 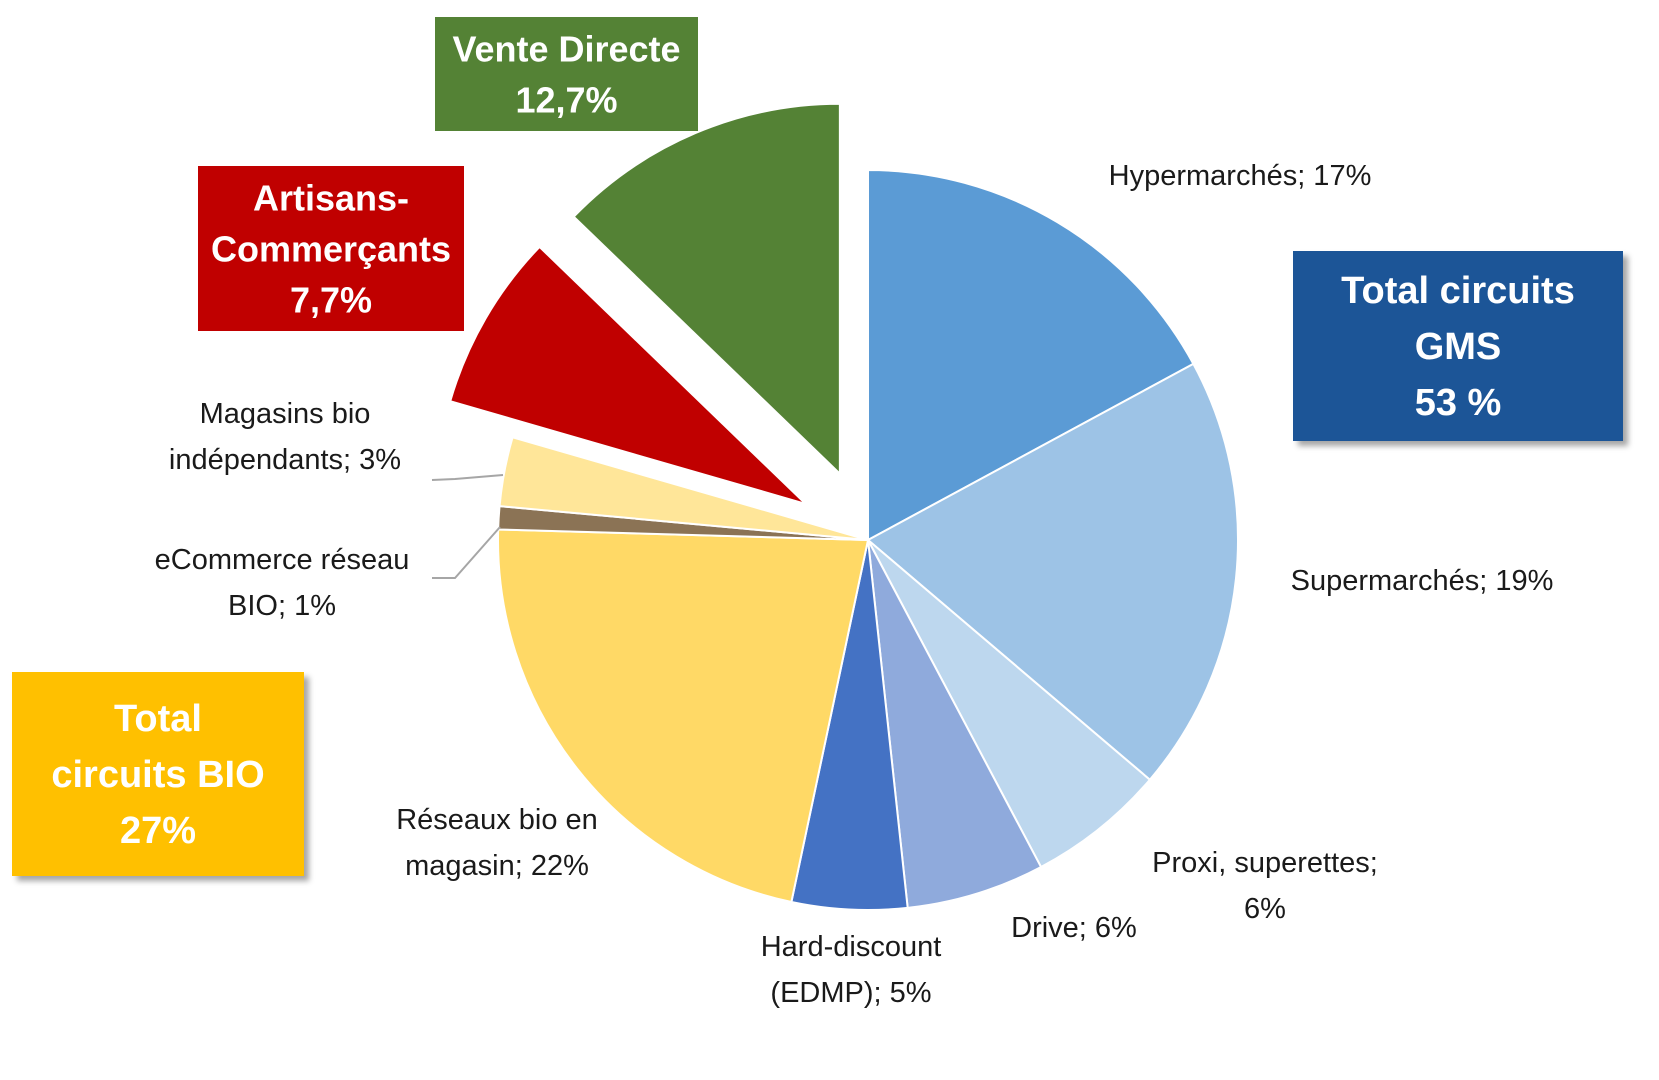 What do you see at coordinates (683, 716) in the screenshot?
I see `pie-slice-reseaux-bio-en-magasin` at bounding box center [683, 716].